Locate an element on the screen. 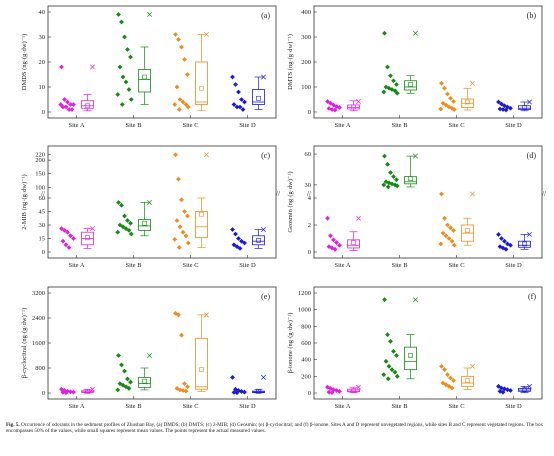  y-tick-label: 2 is located at coordinates (309, 225).